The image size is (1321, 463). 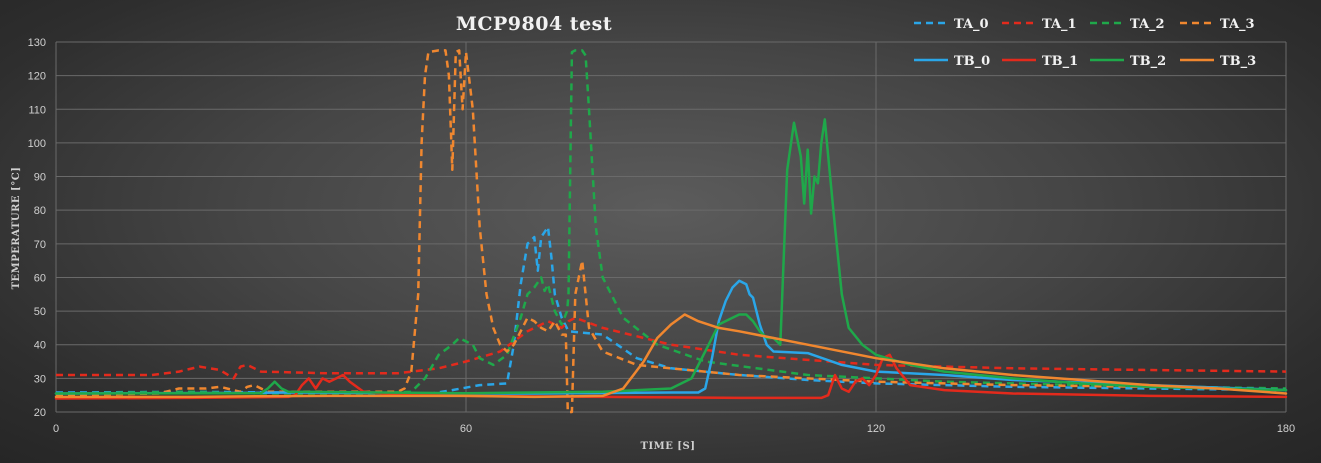 What do you see at coordinates (971, 24) in the screenshot?
I see `legend-label: TA_0` at bounding box center [971, 24].